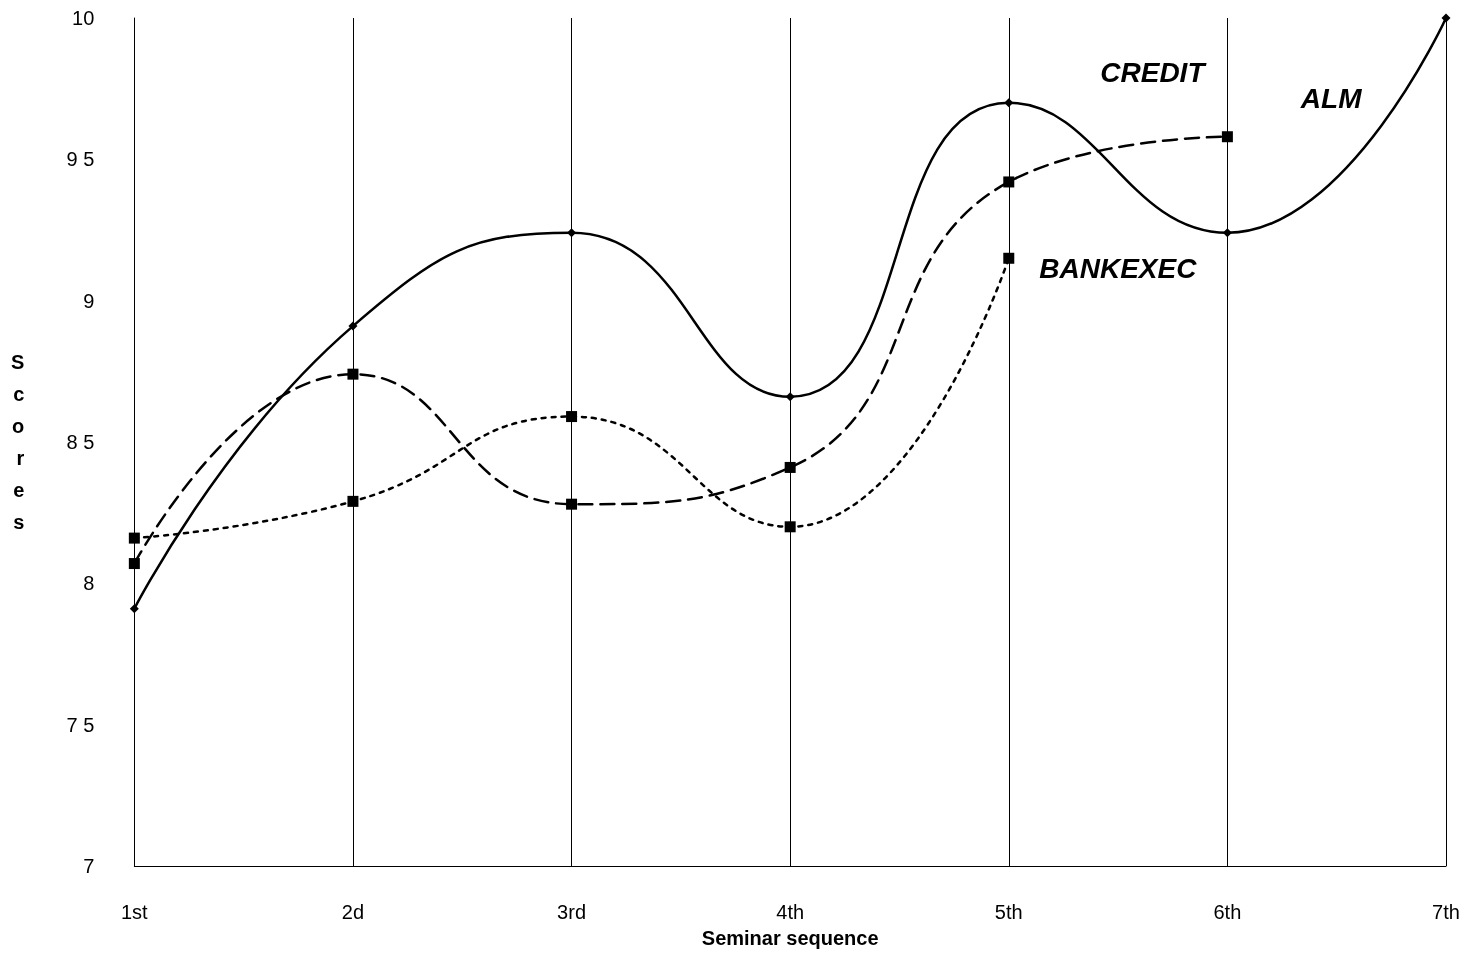 This screenshot has height=961, width=1474. I want to click on y-tick-label: 9 5, so click(80, 159).